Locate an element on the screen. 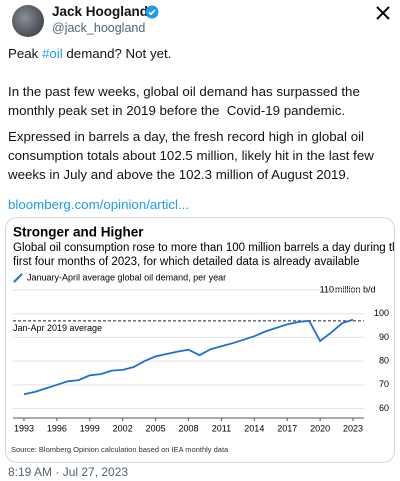 Image resolution: width=400 pixels, height=481 pixels. timestamp: 8:19 AM · Jul 27, 2023 is located at coordinates (68, 472).